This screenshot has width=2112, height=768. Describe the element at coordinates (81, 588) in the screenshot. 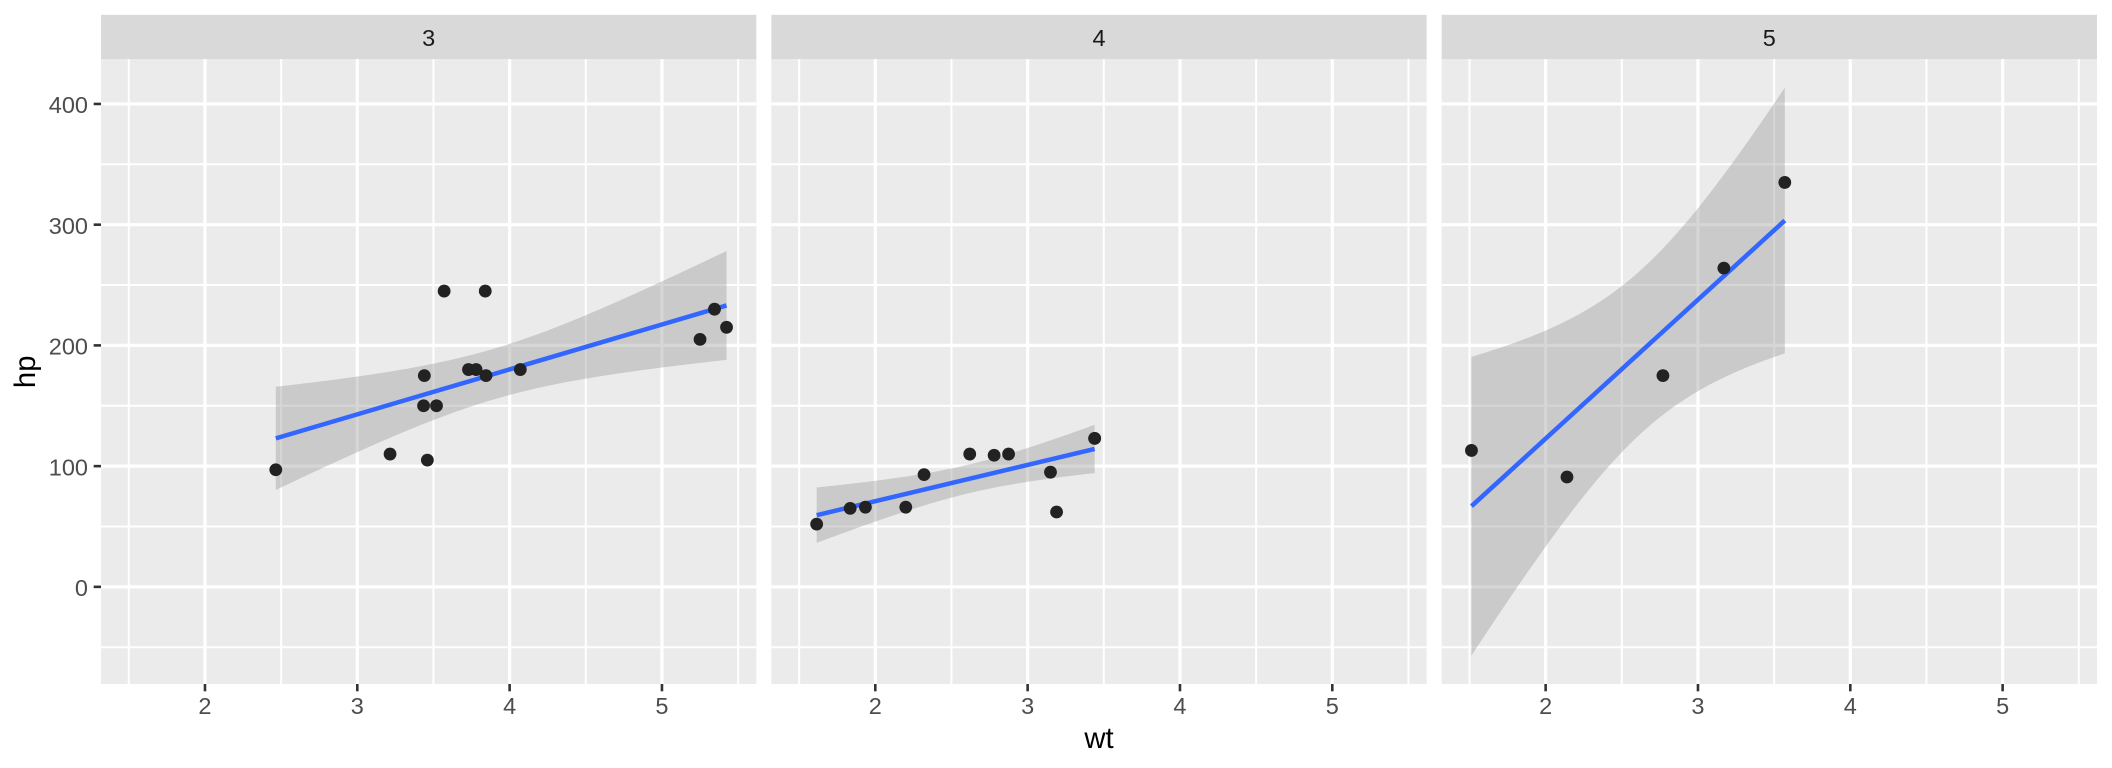

I see `svg-text: 0` at that location.